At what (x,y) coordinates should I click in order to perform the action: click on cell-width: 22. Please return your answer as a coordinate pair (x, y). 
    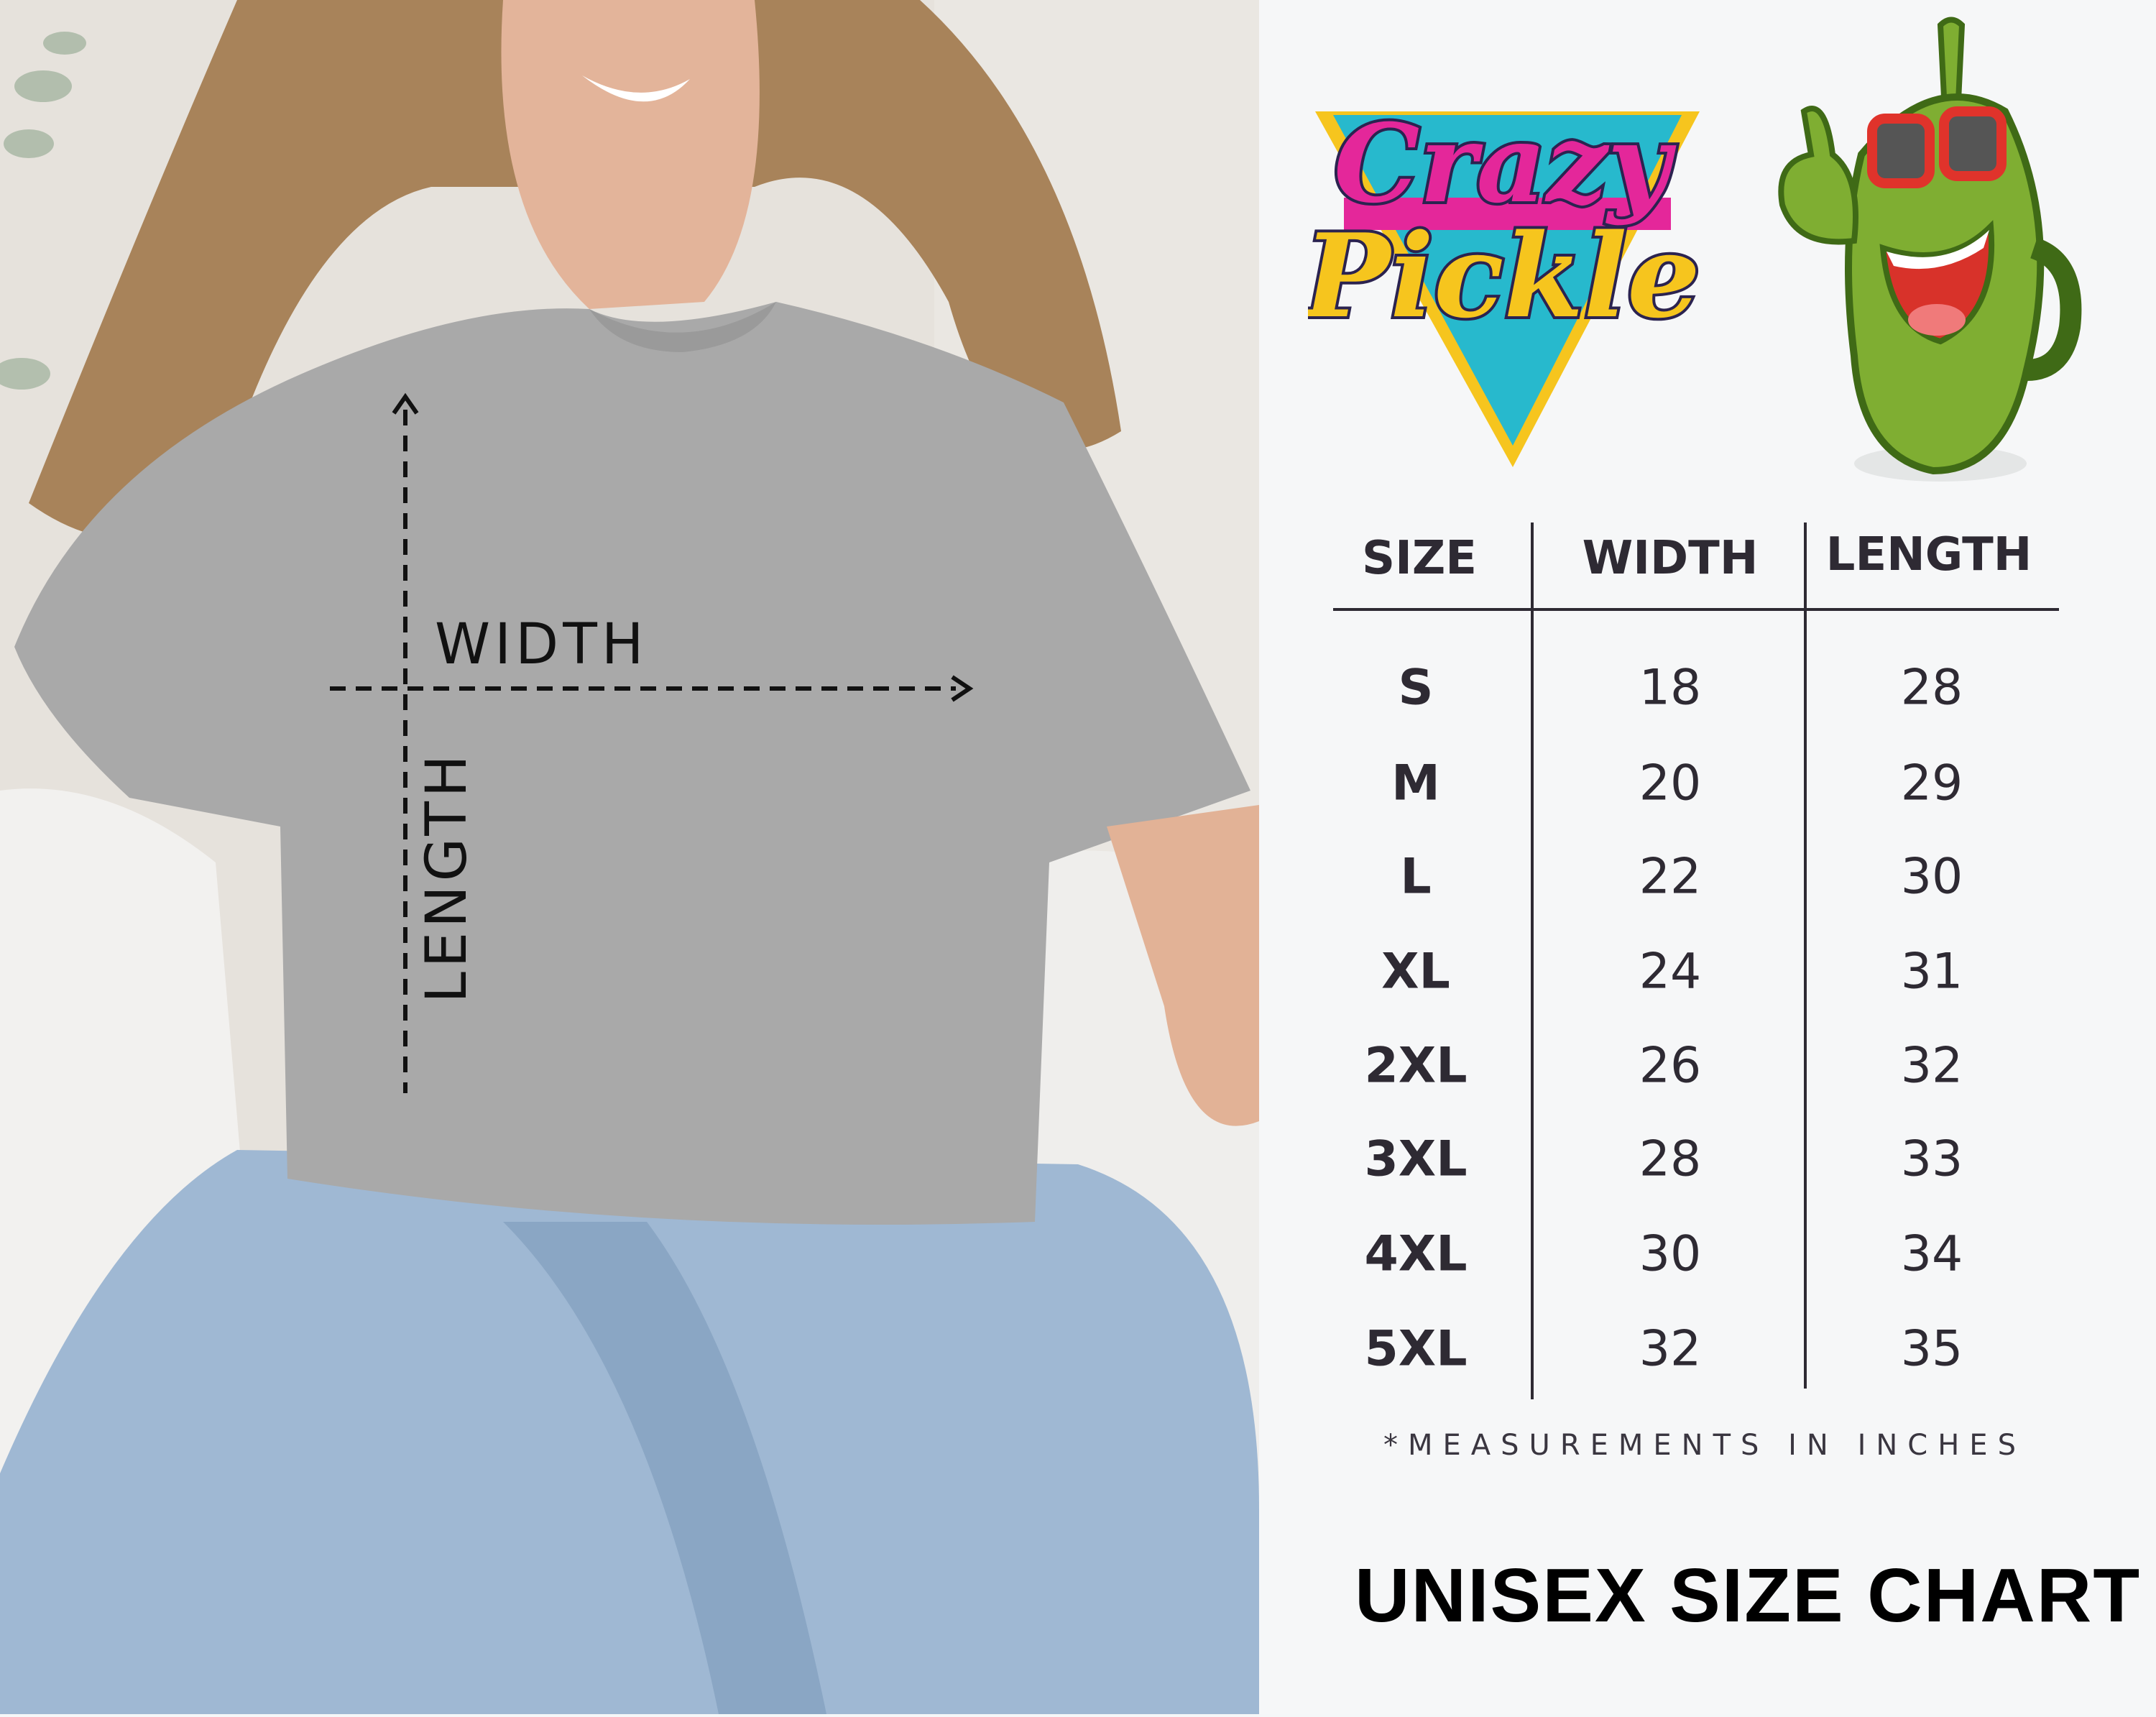
    Looking at the image, I should click on (1671, 877).